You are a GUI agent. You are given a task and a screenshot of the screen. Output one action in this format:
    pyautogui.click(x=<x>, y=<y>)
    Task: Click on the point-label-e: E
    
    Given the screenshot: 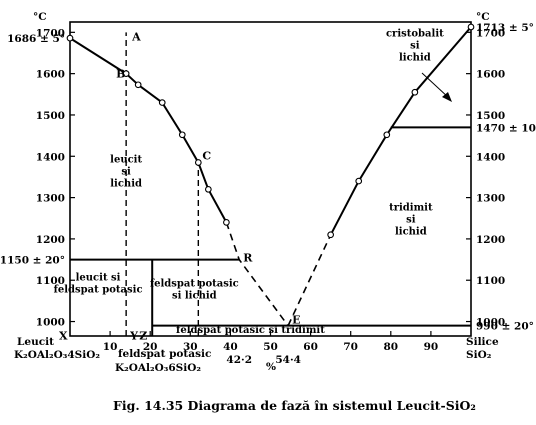 What is the action you would take?
    pyautogui.click(x=296, y=320)
    